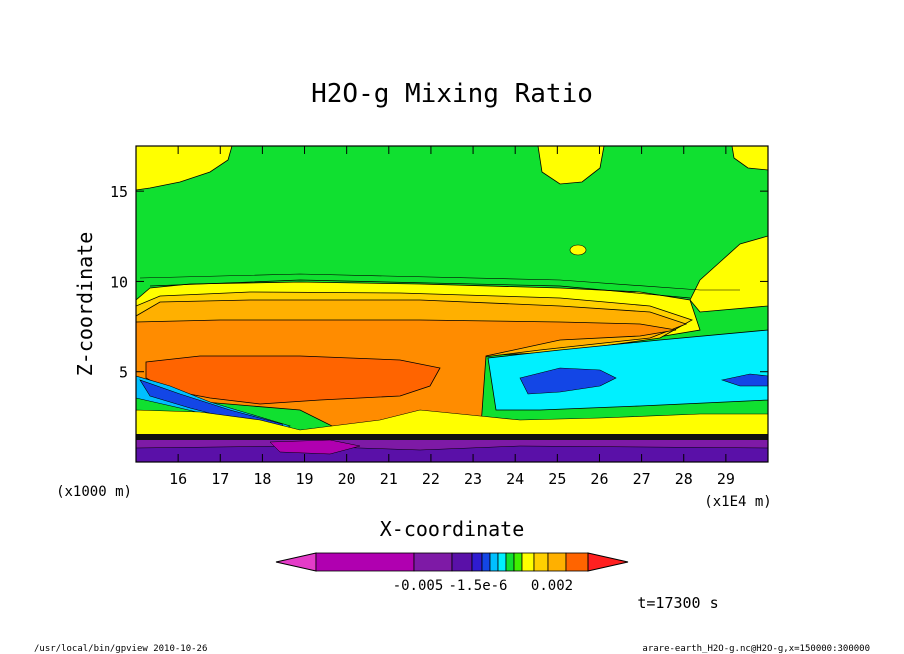  What do you see at coordinates (452, 423) in the screenshot?
I see `contour-lower-yellow` at bounding box center [452, 423].